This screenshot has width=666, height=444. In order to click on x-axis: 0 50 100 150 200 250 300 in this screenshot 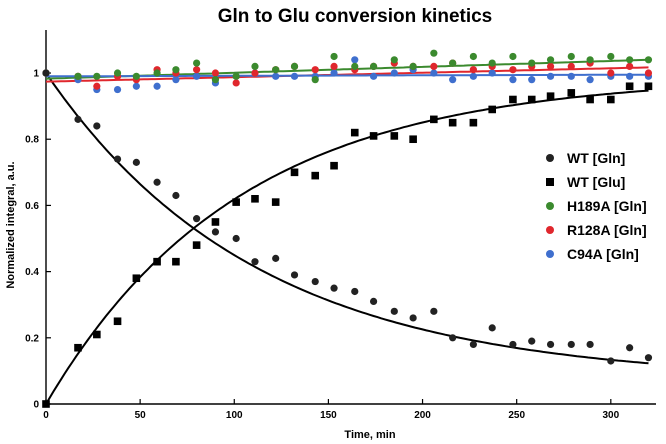, I will do `click(331, 410)`.